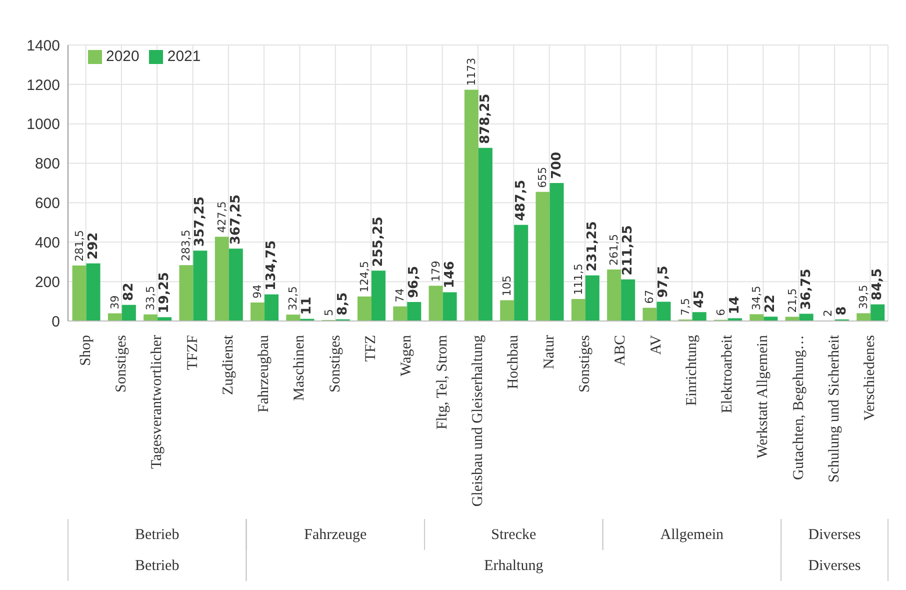 This screenshot has height=590, width=906. Describe the element at coordinates (450, 274) in the screenshot. I see `data-label: 146` at that location.